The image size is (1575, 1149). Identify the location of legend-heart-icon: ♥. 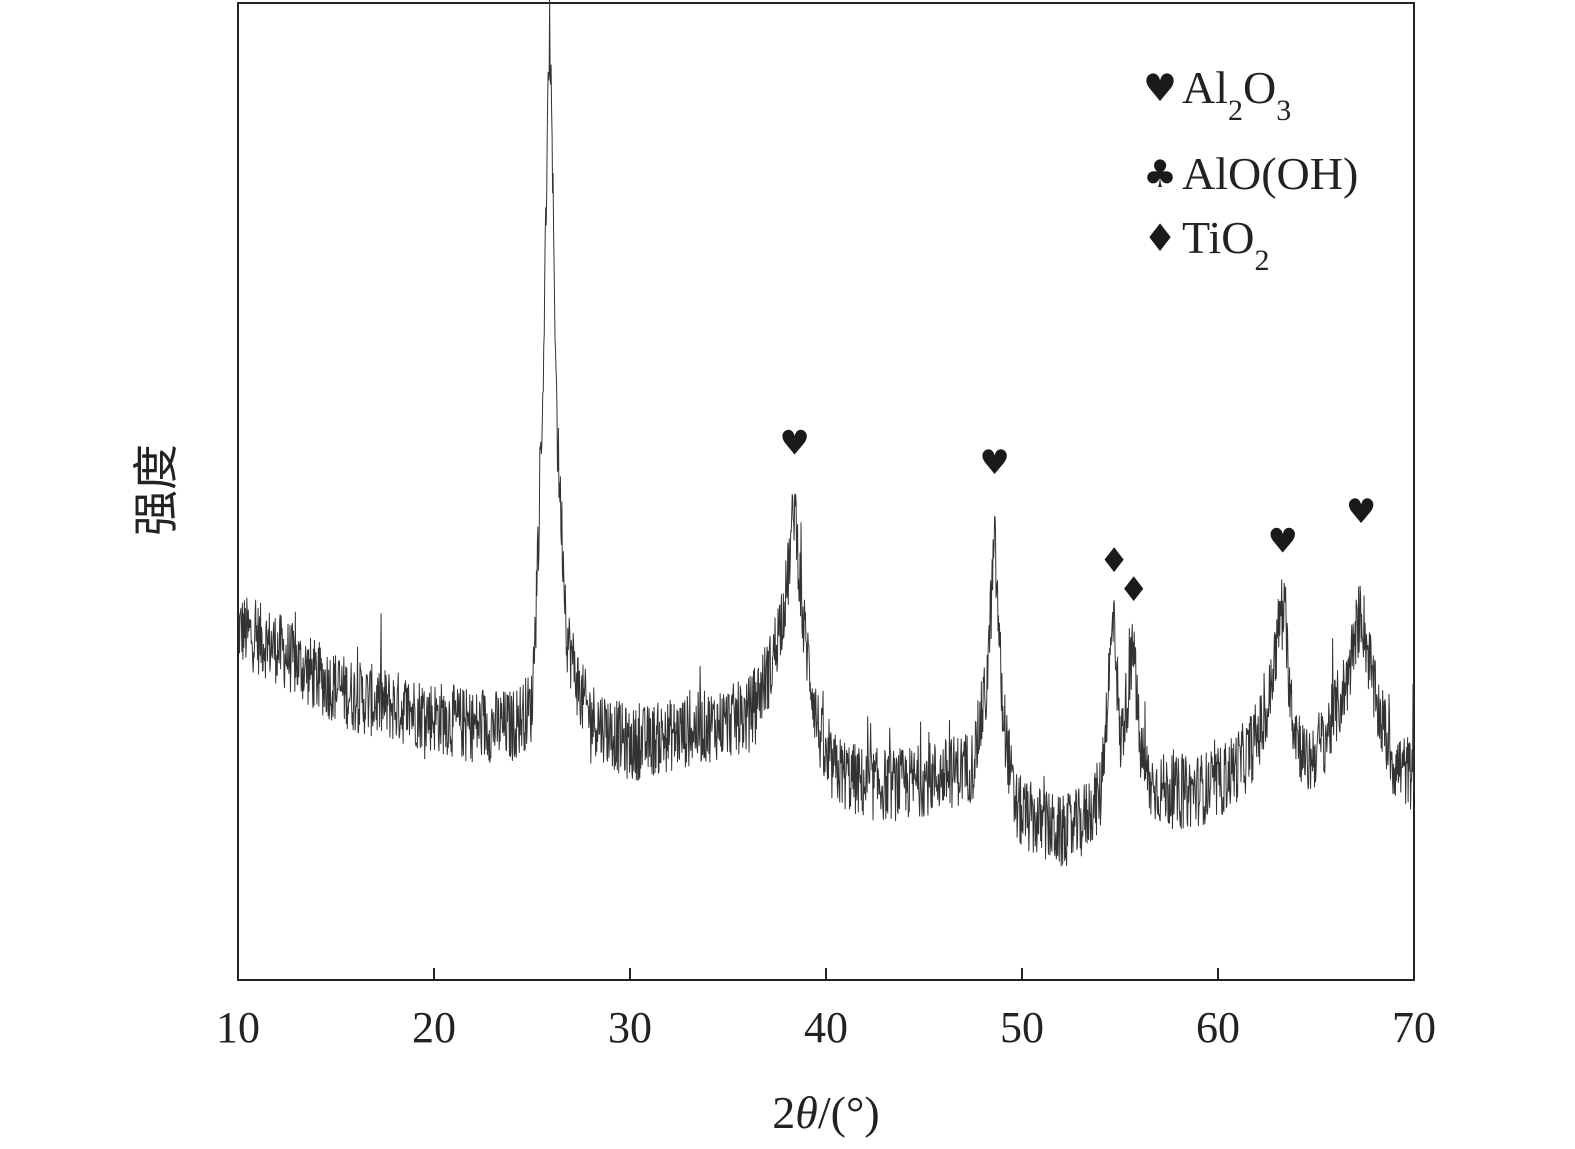
(1160, 88).